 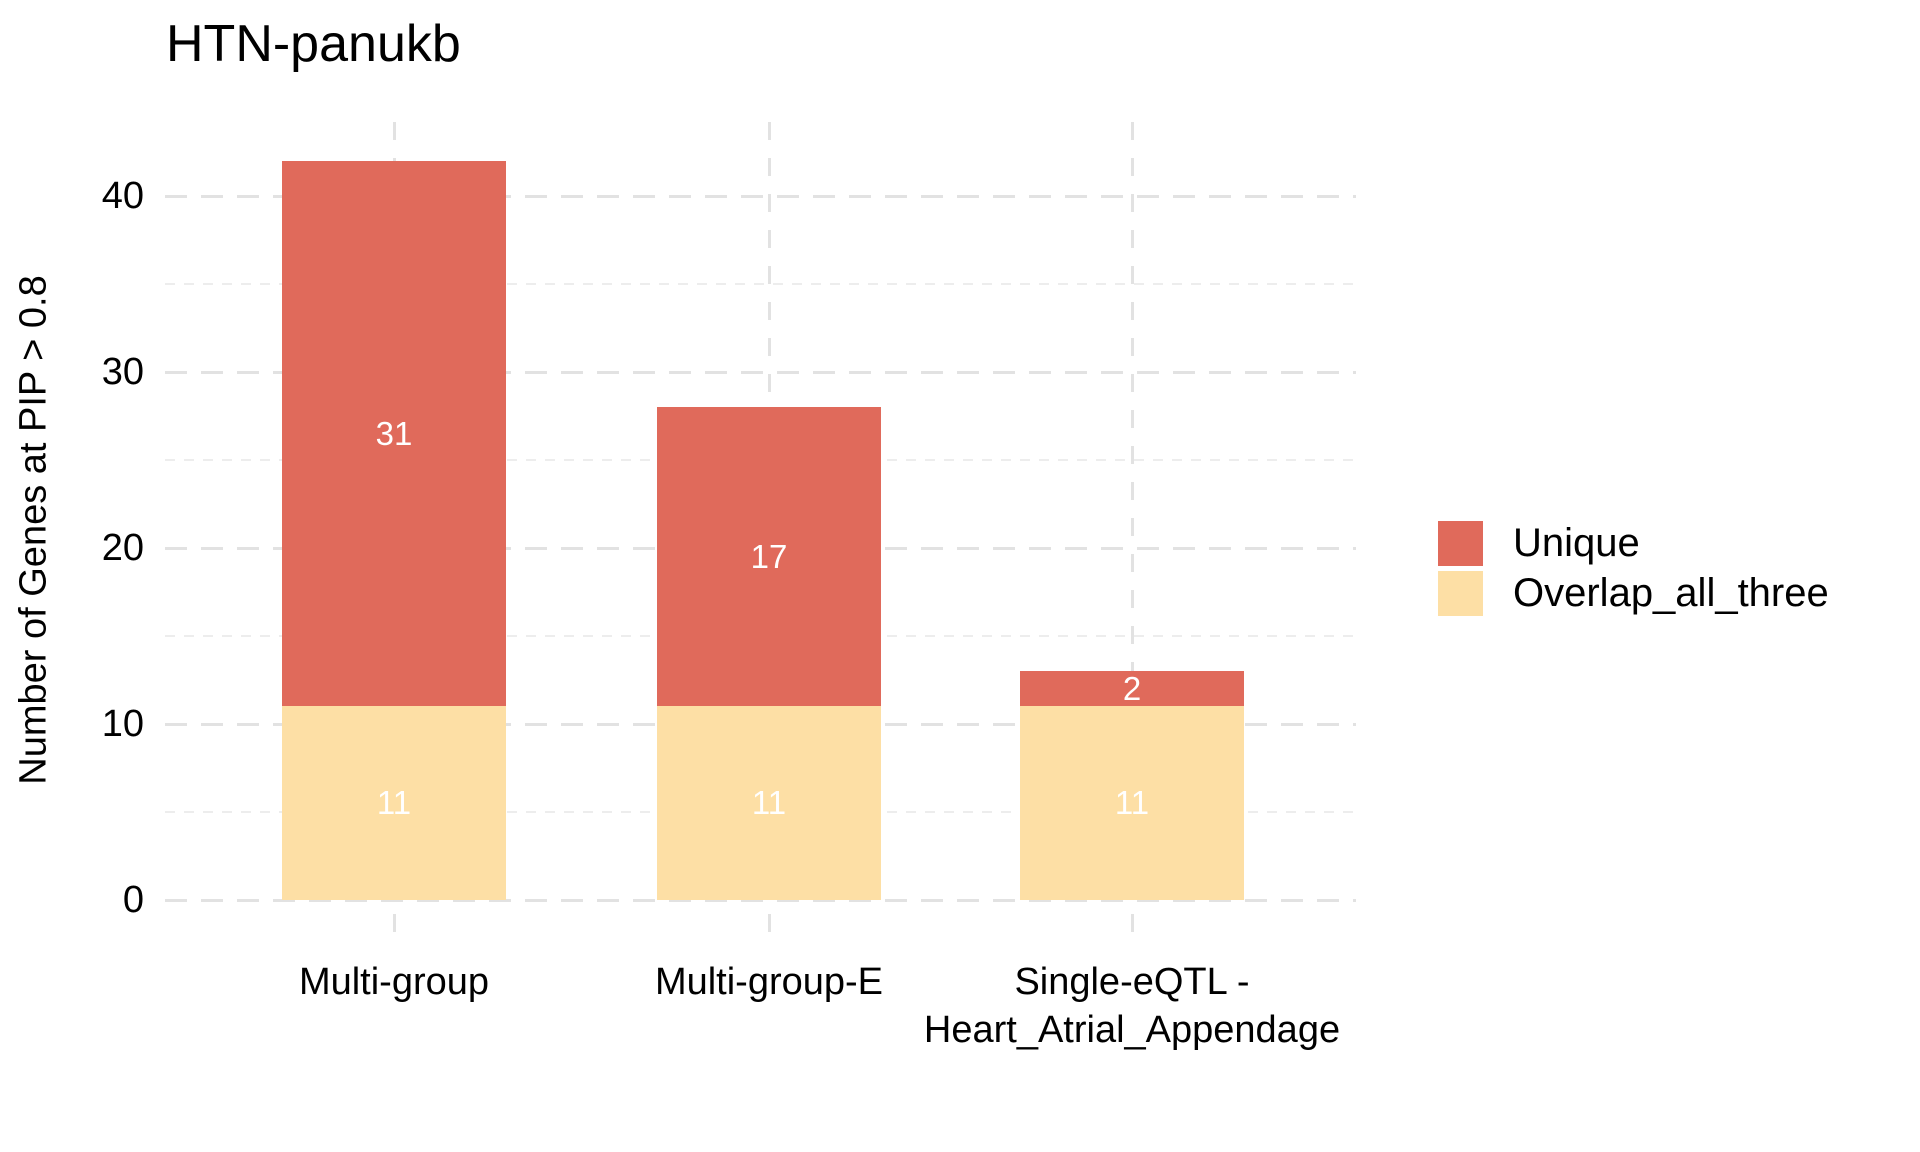 I want to click on bar-segment-overlap-all-three-multi-group-e, so click(x=769, y=803).